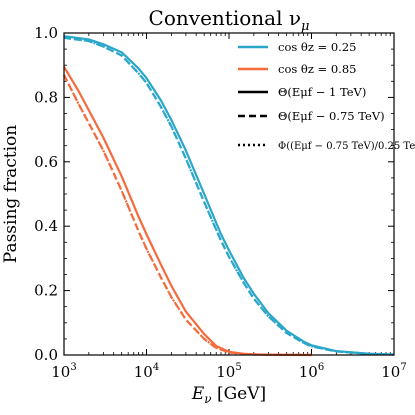  What do you see at coordinates (311, 371) in the screenshot?
I see `x-tick-label: 10⁶` at bounding box center [311, 371].